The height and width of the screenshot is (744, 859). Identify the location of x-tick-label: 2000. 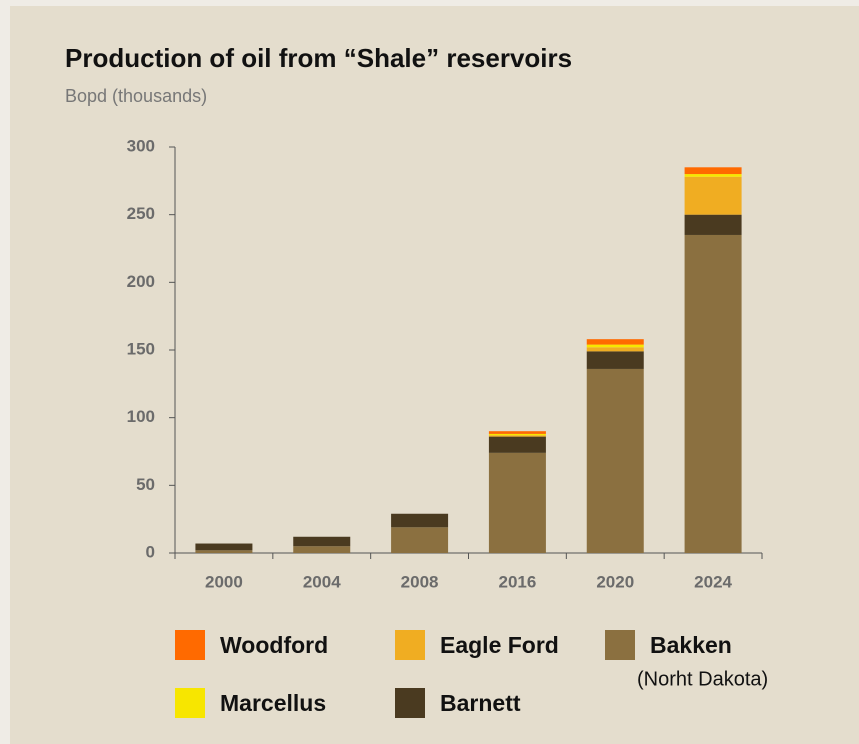
(224, 581).